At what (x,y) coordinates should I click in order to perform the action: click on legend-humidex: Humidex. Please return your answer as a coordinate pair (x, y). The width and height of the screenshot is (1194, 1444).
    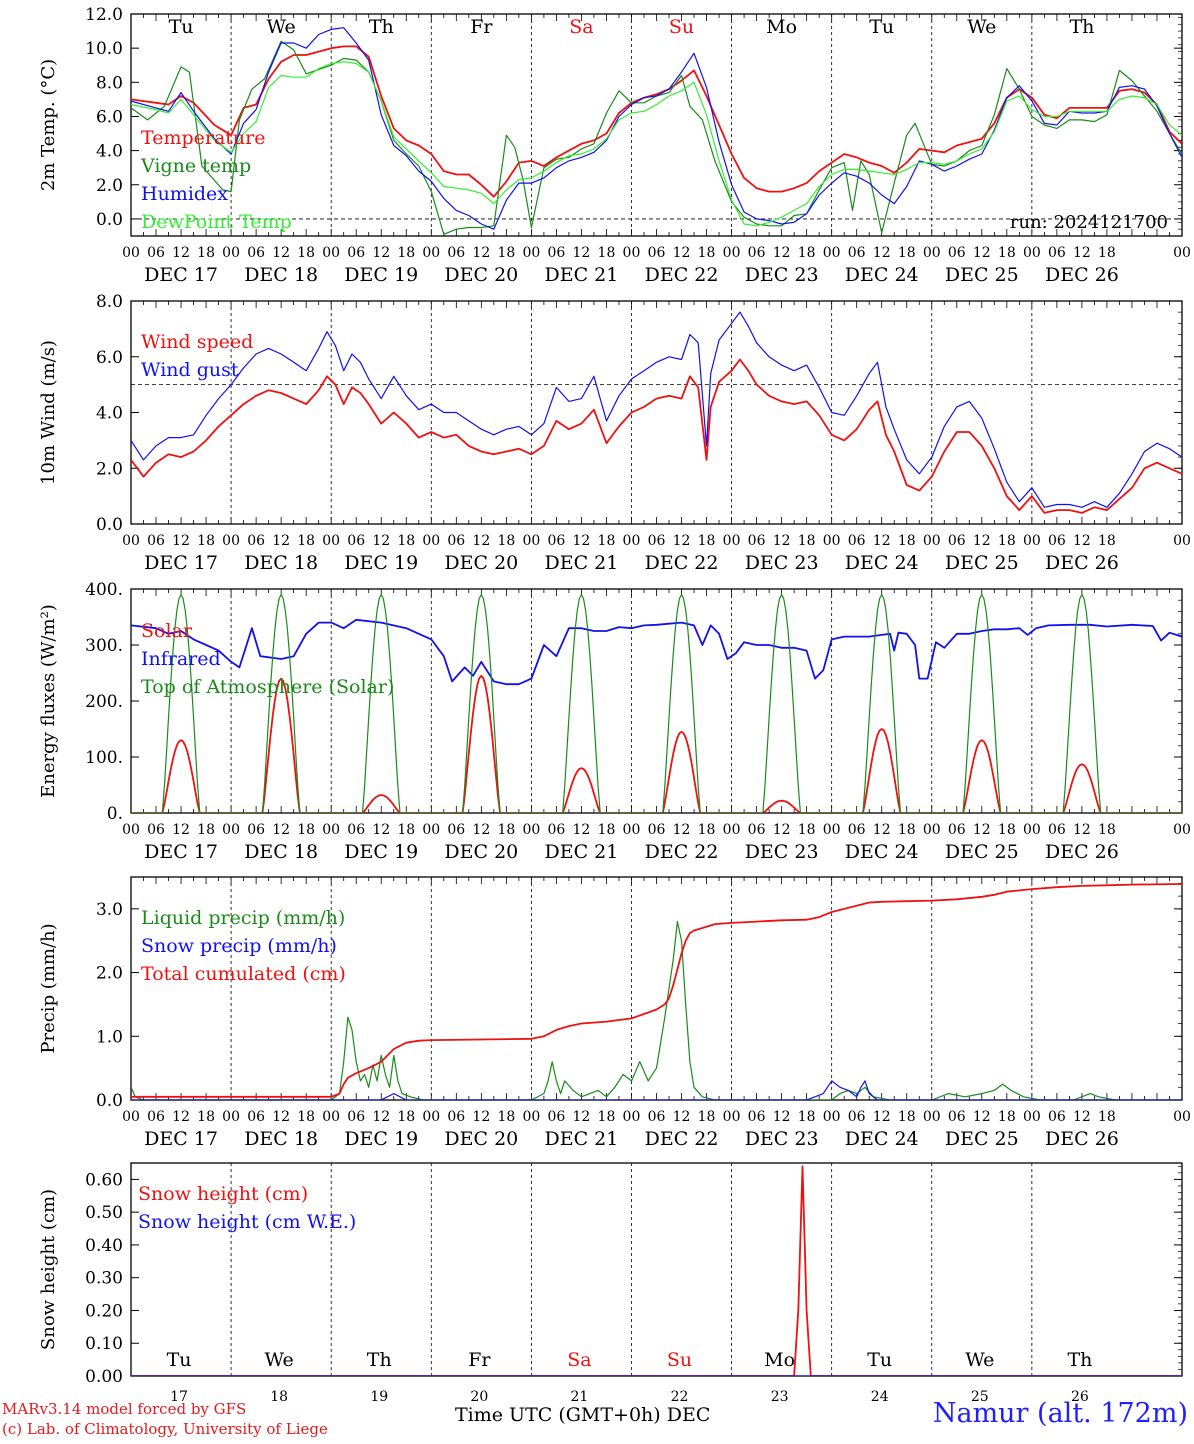
    Looking at the image, I should click on (184, 194).